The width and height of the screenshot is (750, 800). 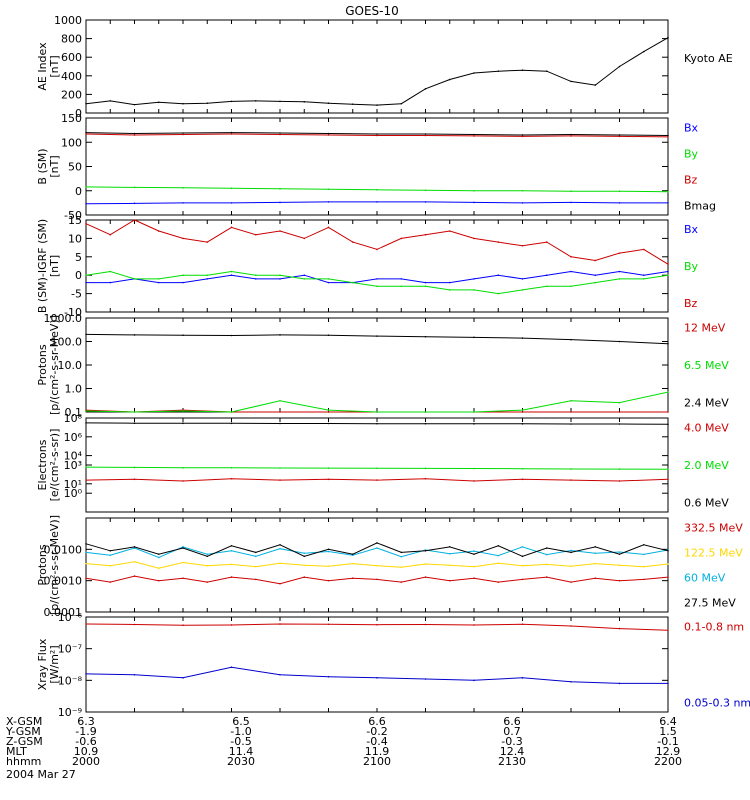 I want to click on legend-label: 60 MeV, so click(x=705, y=578).